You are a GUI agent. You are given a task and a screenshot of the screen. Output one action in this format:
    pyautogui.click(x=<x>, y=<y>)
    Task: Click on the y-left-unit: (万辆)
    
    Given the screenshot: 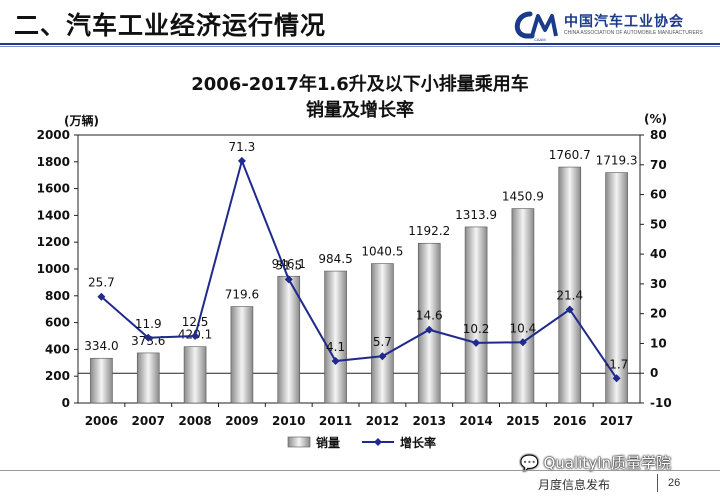 What is the action you would take?
    pyautogui.click(x=81, y=121)
    